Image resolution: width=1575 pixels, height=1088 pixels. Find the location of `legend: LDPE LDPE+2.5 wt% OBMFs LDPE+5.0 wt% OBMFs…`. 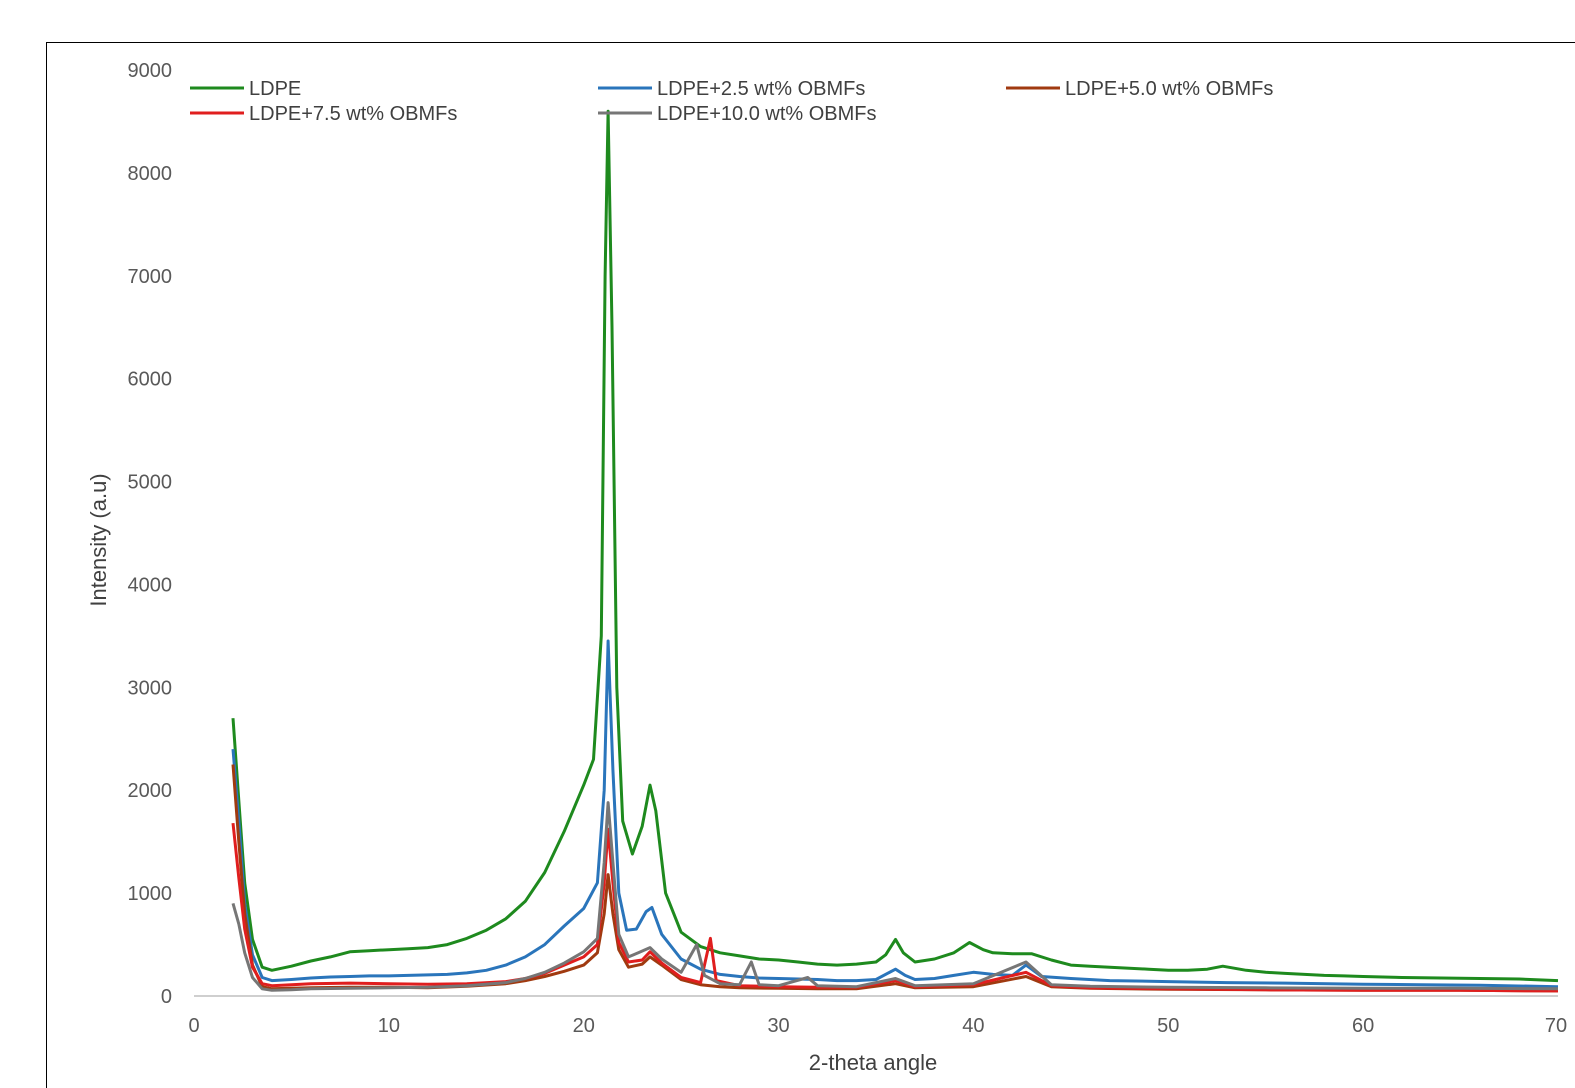

legend: LDPE LDPE+2.5 wt% OBMFs LDPE+5.0 wt% OBMFs… is located at coordinates (731, 101).